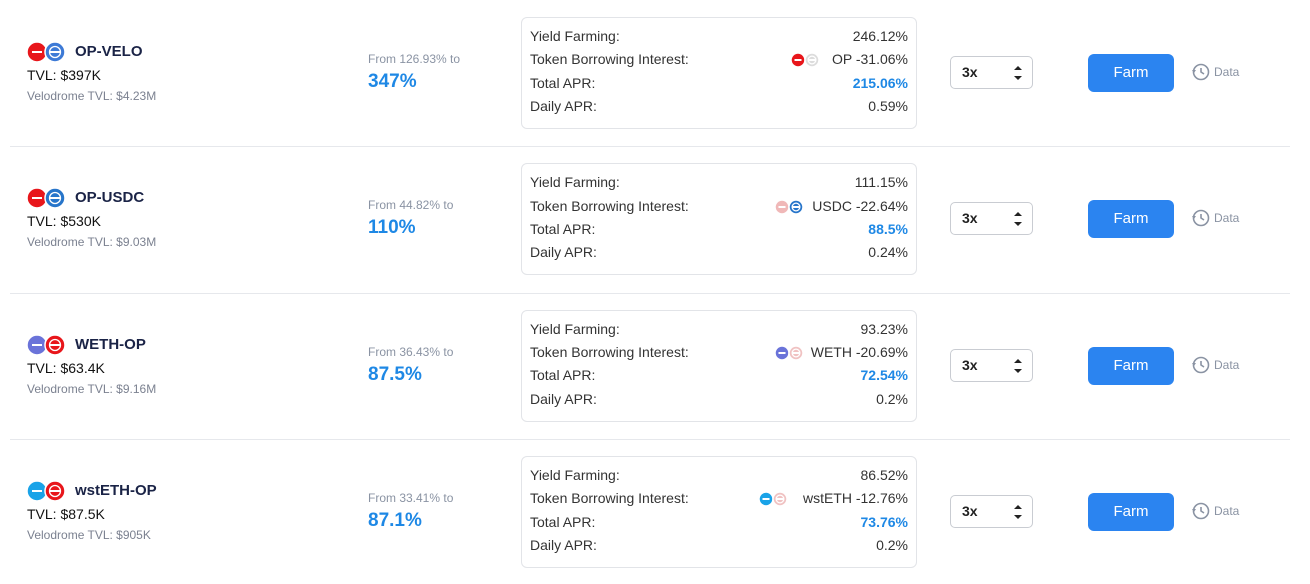  I want to click on detail-value: 111.15%, so click(881, 182).